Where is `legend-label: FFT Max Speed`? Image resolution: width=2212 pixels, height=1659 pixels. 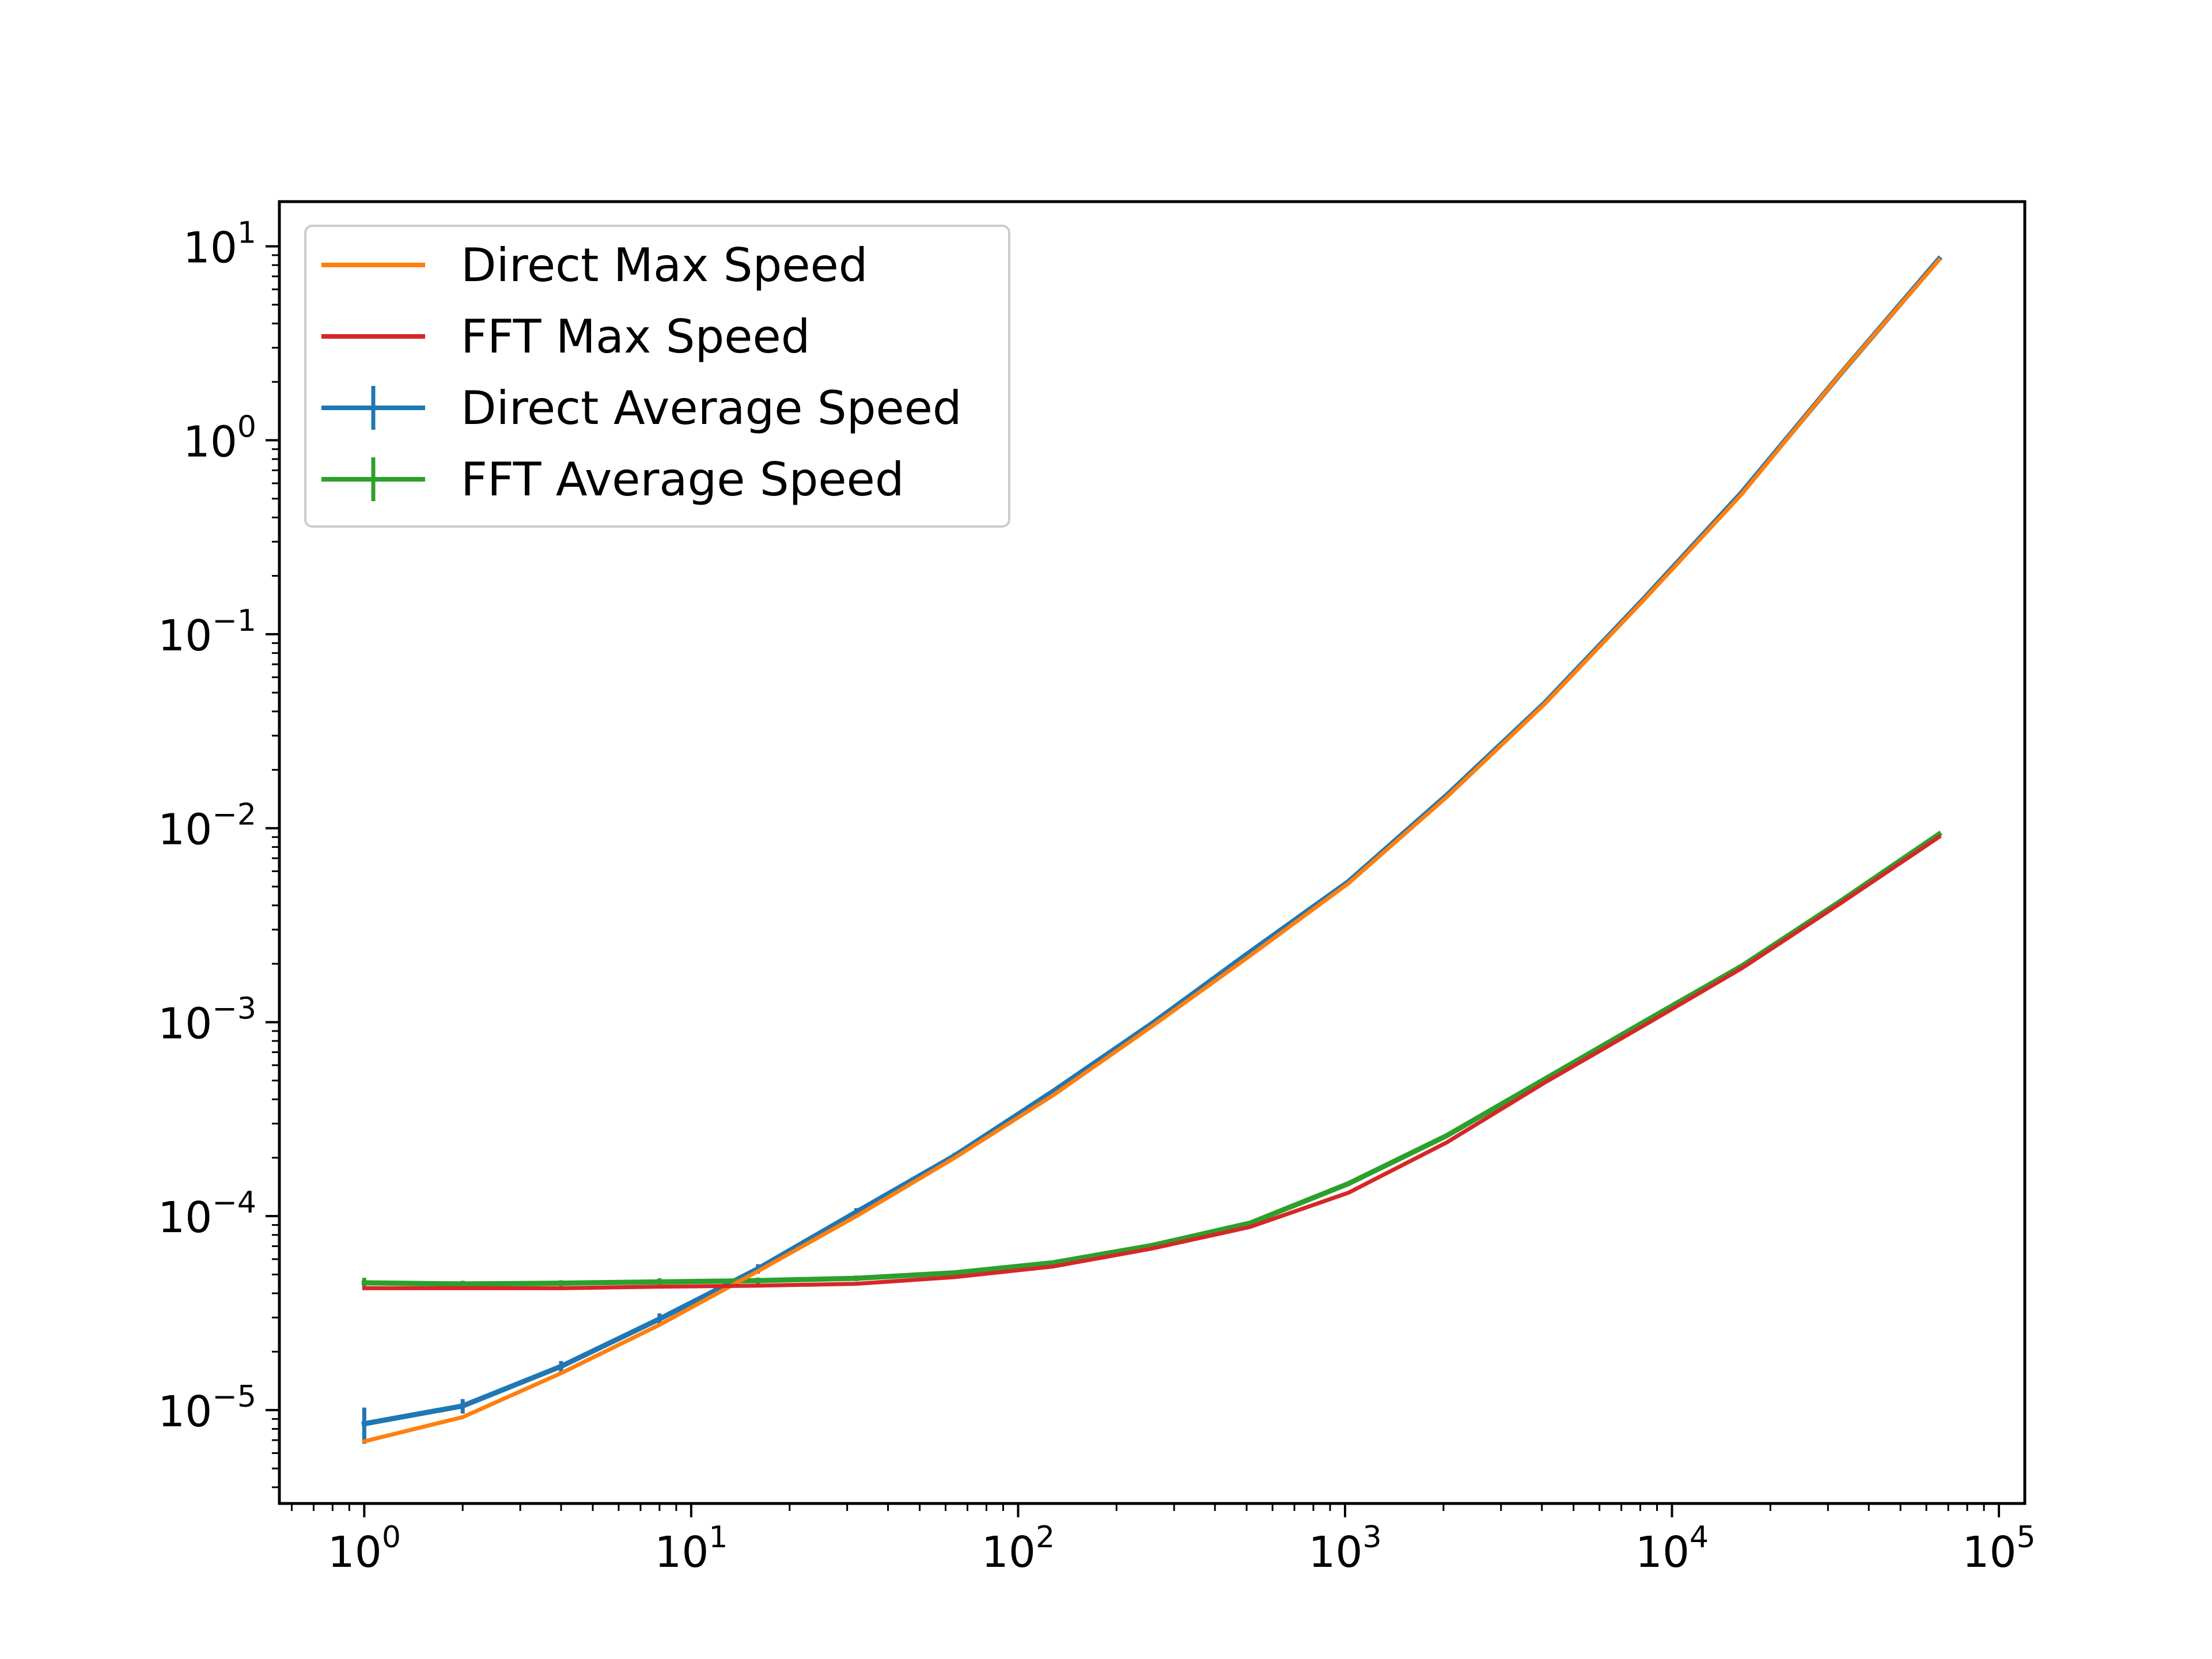 legend-label: FFT Max Speed is located at coordinates (635, 336).